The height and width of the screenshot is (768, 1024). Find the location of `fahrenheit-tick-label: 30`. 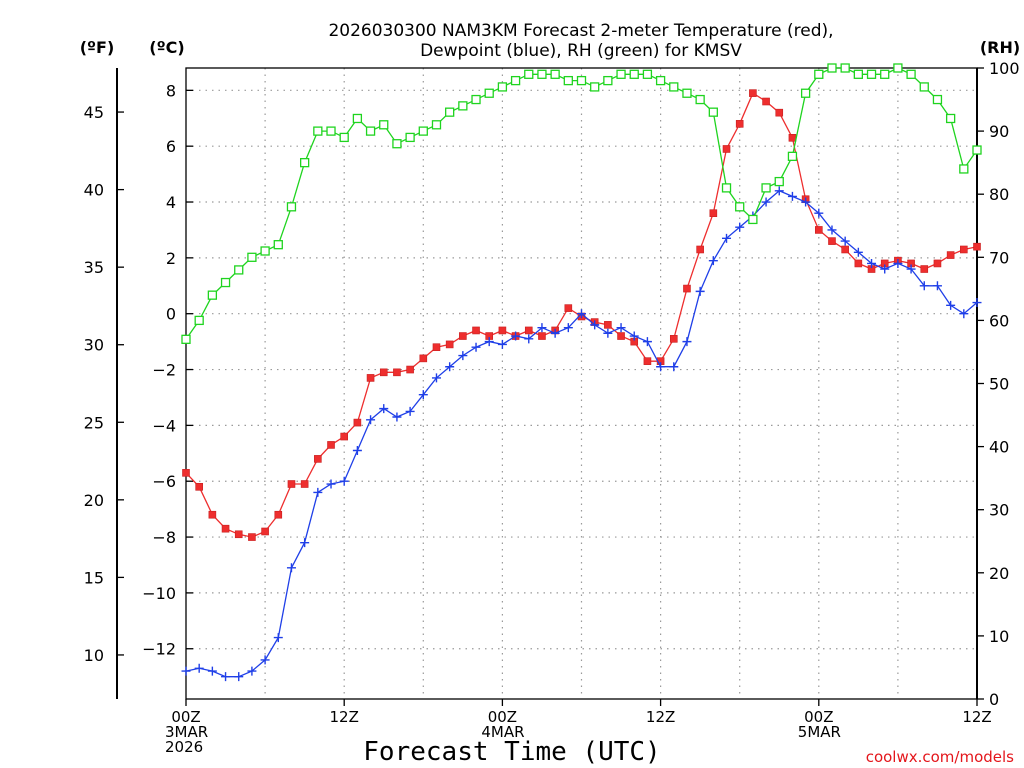

fahrenheit-tick-label: 30 is located at coordinates (94, 345).